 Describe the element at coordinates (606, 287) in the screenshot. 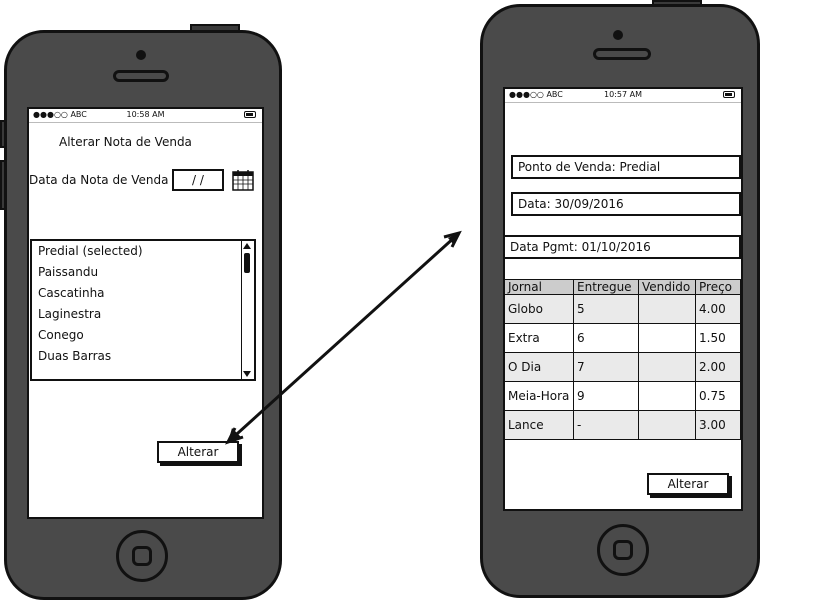

I see `header-entregue: Entregue` at that location.